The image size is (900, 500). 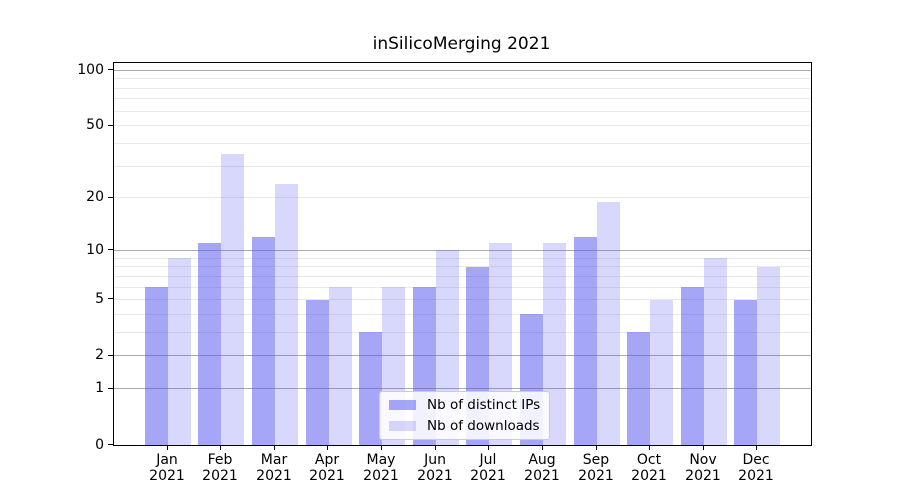 What do you see at coordinates (90, 69) in the screenshot?
I see `y-tick-label: 100` at bounding box center [90, 69].